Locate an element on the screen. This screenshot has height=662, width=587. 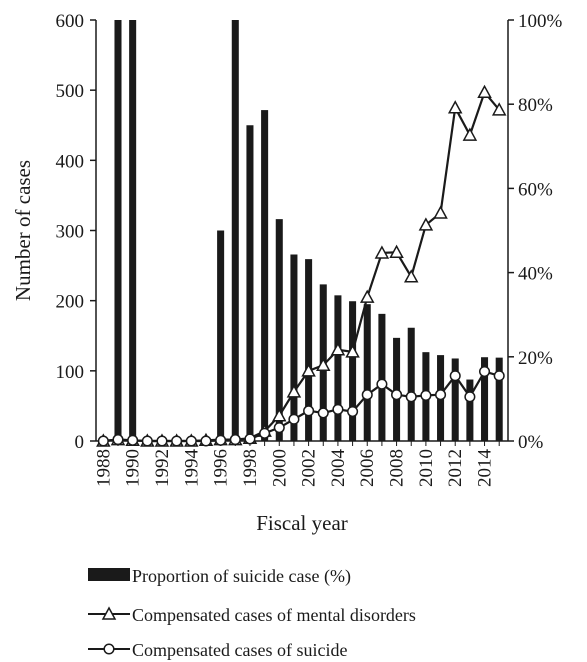
left-tick-label: 400 is located at coordinates (70, 161).